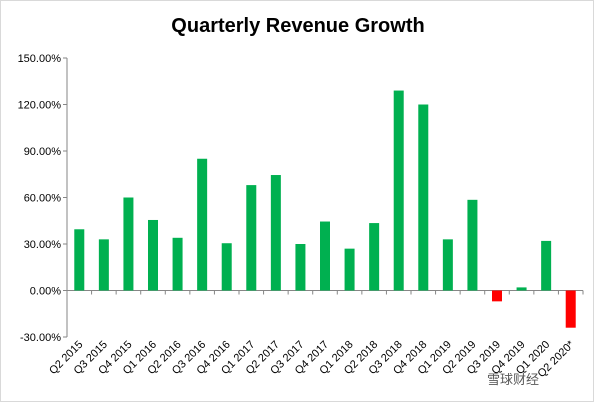 The height and width of the screenshot is (403, 594). Describe the element at coordinates (43, 152) in the screenshot. I see `y-tick-label: 90.00%` at that location.